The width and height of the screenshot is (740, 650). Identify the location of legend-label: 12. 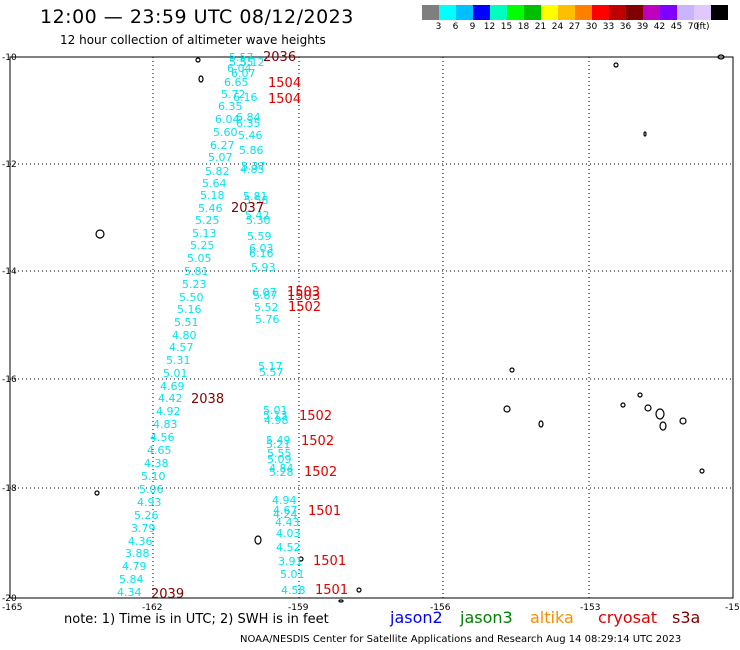
(489, 27).